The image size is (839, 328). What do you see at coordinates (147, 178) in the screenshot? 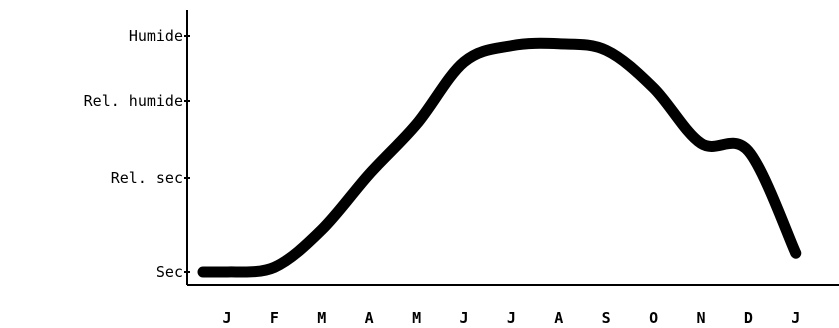
I see `y-tick-label: Rel. sec` at bounding box center [147, 178].